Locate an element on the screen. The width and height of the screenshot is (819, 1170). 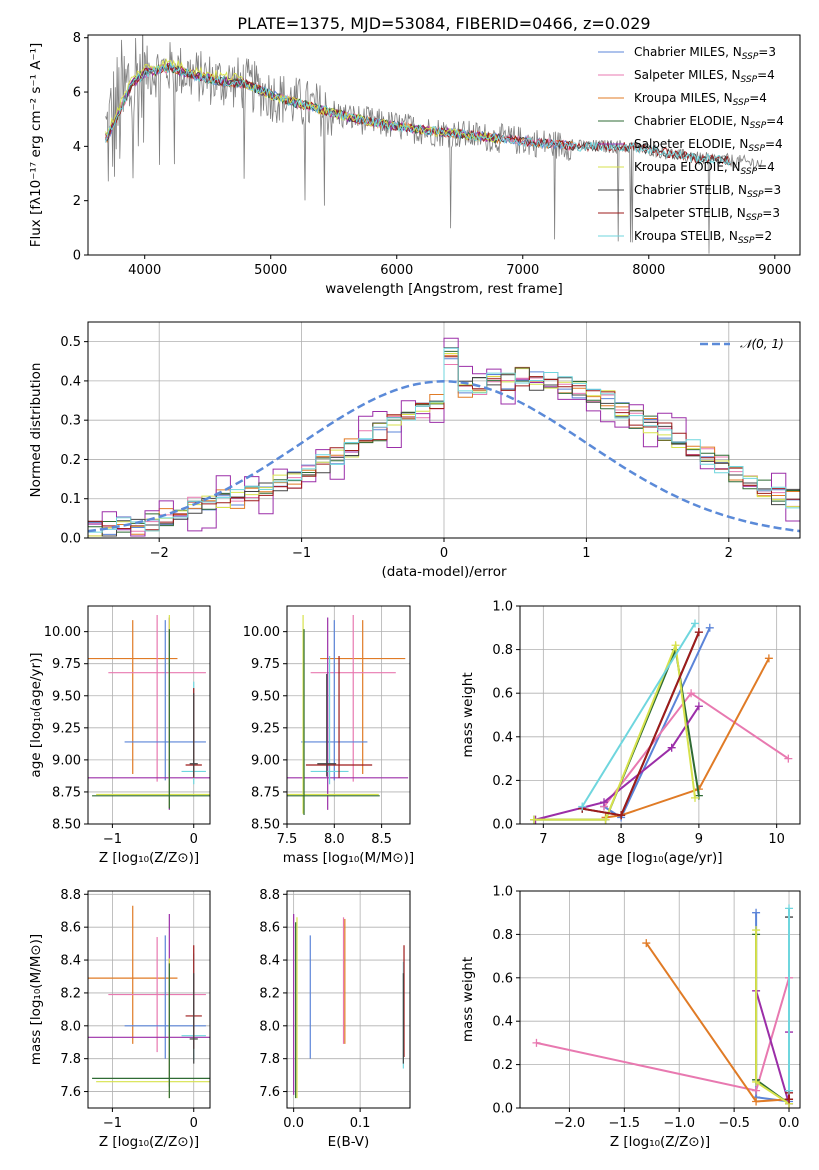
x-tick-label: 9 is located at coordinates (699, 839).